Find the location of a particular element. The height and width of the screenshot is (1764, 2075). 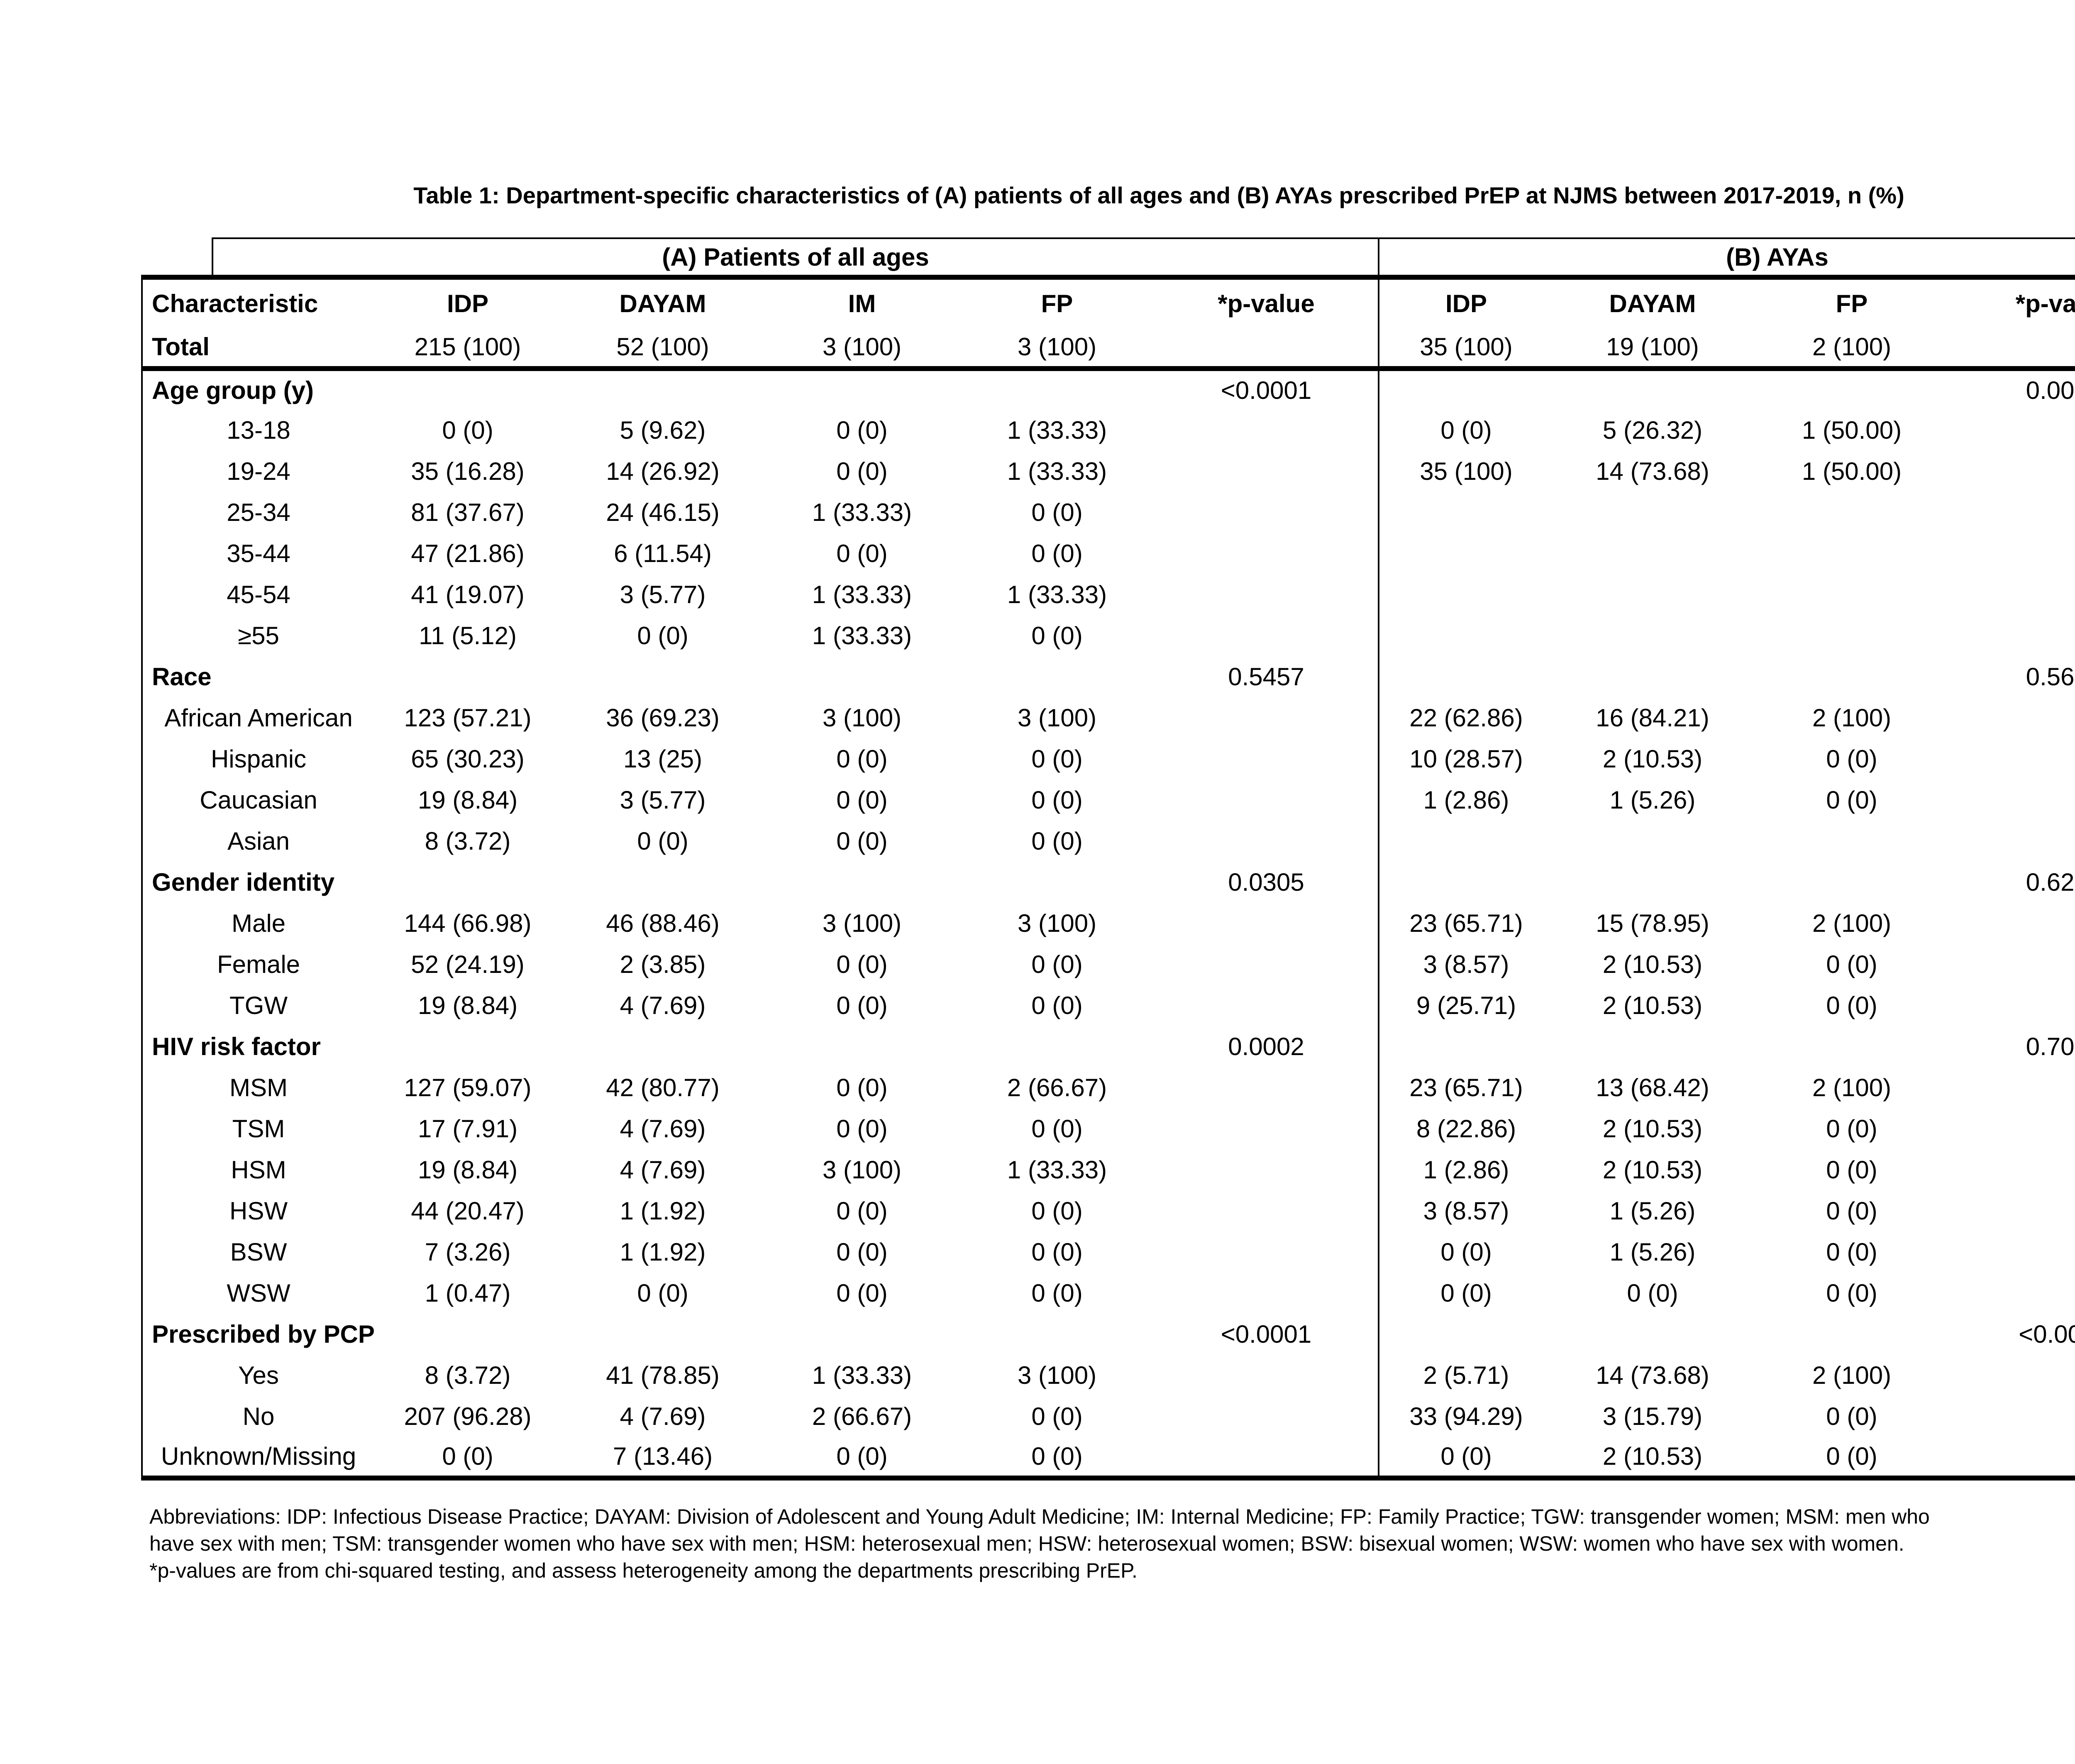

p-value-cell: 0.0002 is located at coordinates (1266, 1046).